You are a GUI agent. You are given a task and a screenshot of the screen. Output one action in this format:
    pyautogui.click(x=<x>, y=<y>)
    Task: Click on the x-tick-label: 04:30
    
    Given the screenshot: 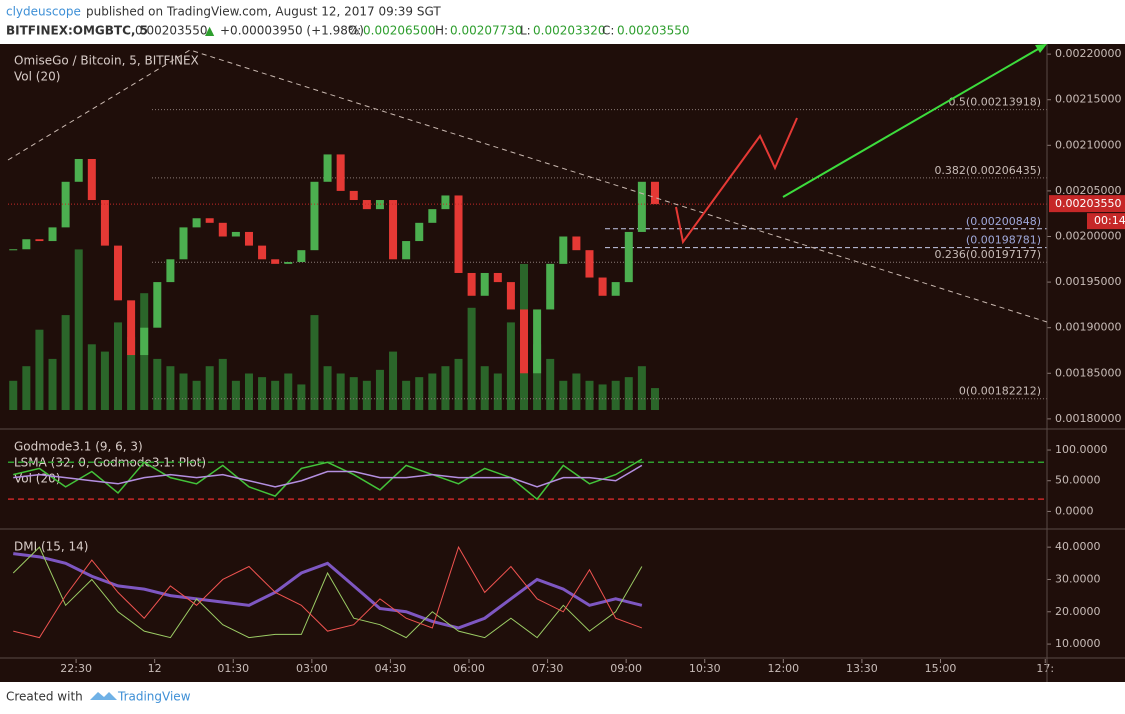 What is the action you would take?
    pyautogui.click(x=391, y=668)
    